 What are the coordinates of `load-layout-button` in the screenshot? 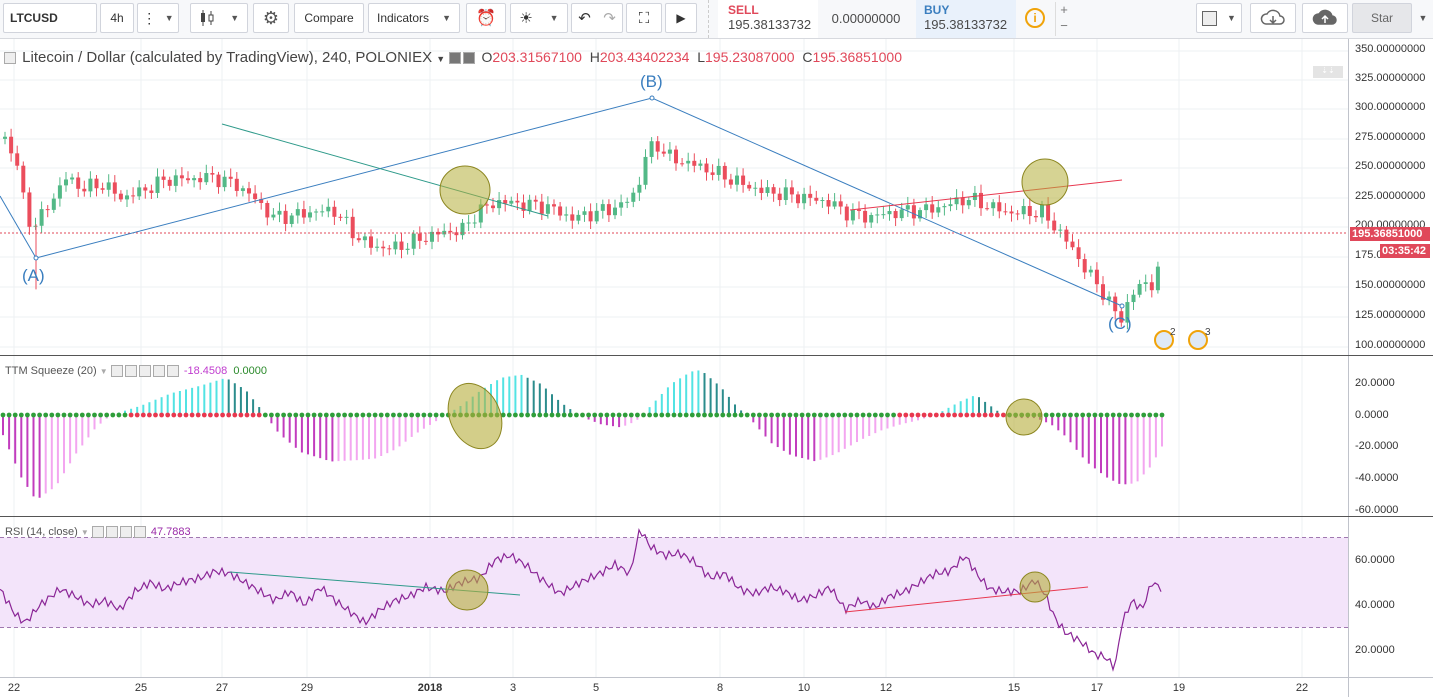 It's located at (1273, 18).